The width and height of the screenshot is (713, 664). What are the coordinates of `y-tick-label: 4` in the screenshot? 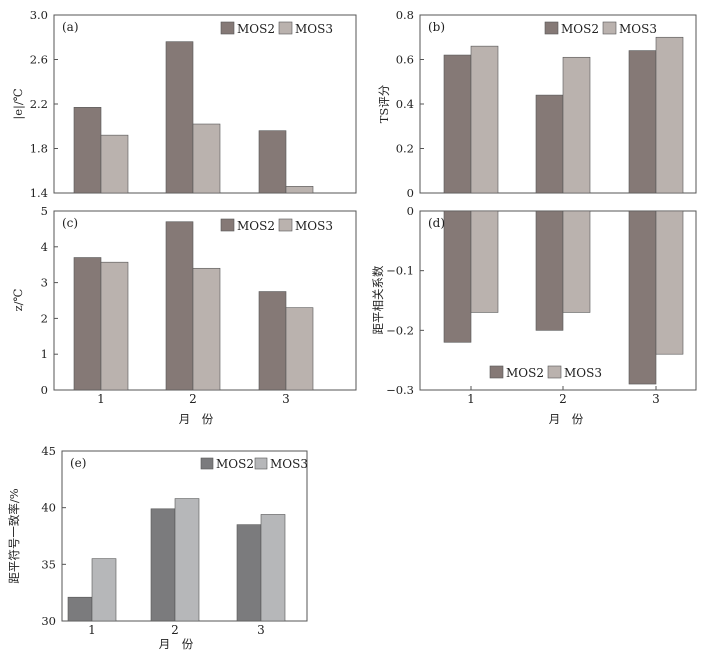 It's located at (44, 247).